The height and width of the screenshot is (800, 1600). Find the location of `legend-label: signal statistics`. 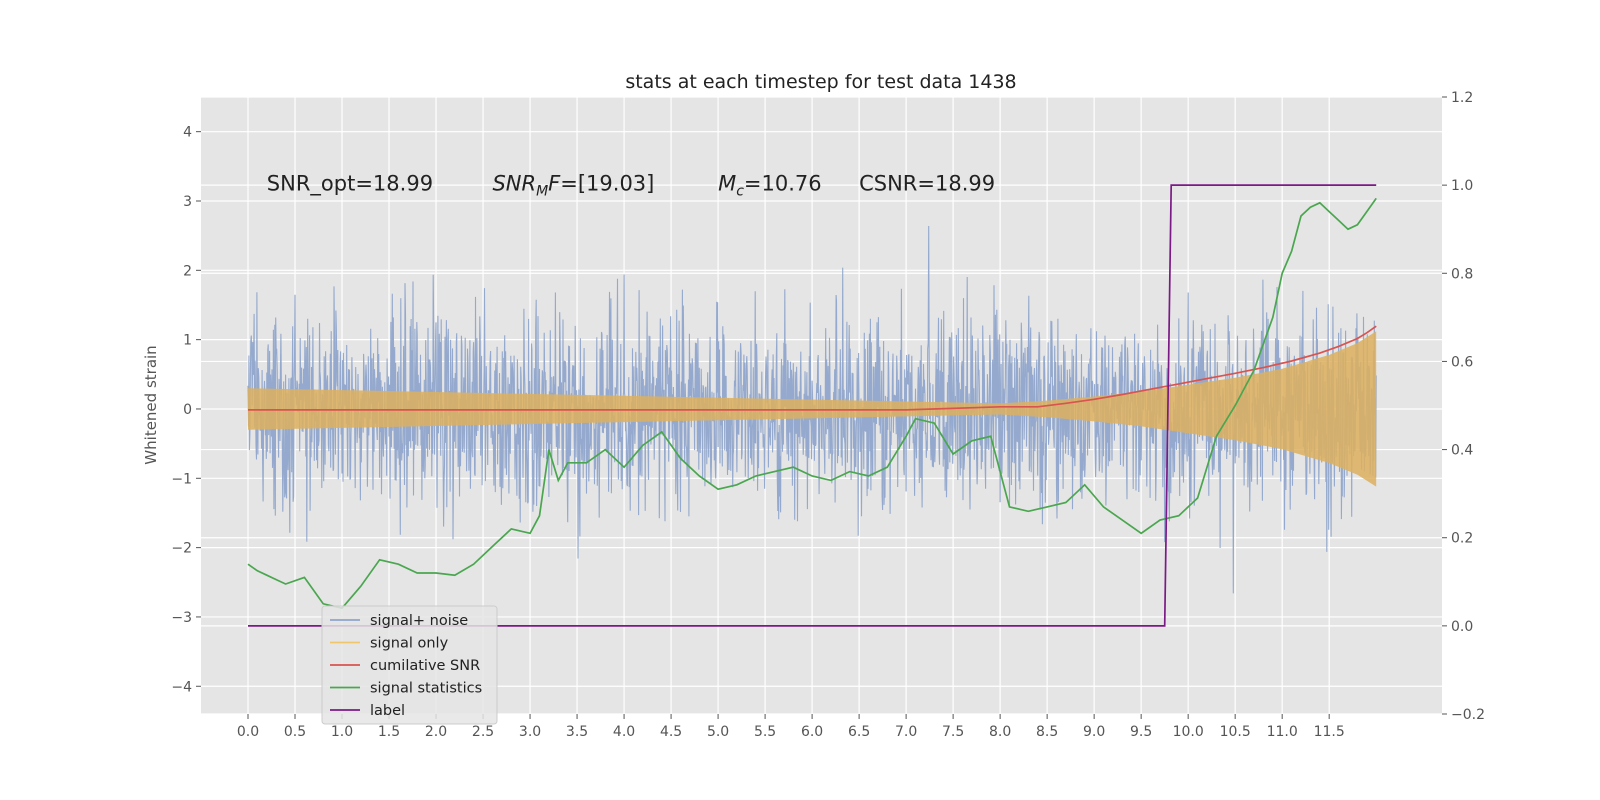

legend-label: signal statistics is located at coordinates (426, 689).